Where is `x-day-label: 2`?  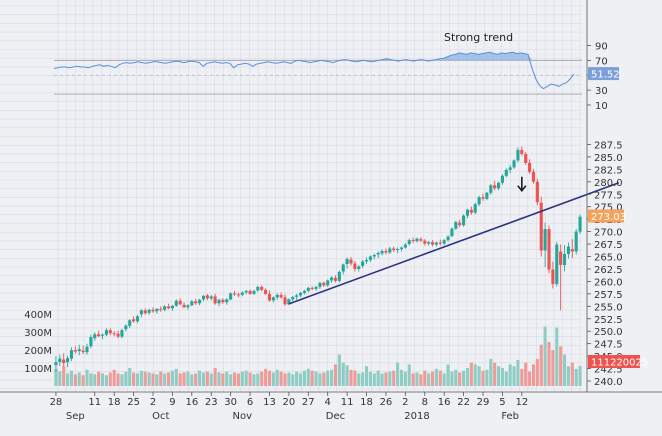 x-day-label: 2 is located at coordinates (405, 402).